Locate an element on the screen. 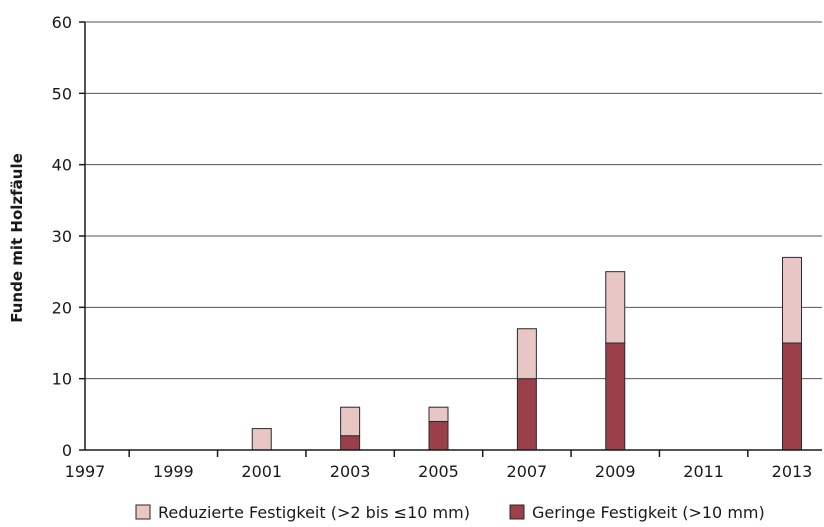 This screenshot has height=527, width=824. x-tick-labels: 1997 1999 2001 2003 2005 2007 2009 2011 2013 is located at coordinates (439, 471).